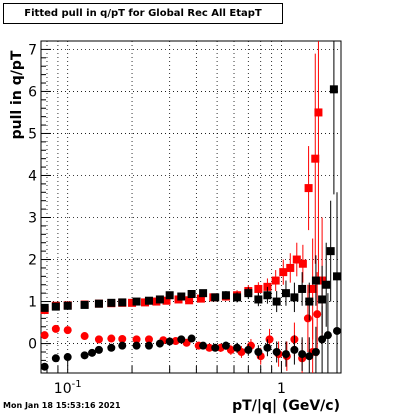 The width and height of the screenshot is (400, 414). I want to click on y-tick-label: 2, so click(32, 261).